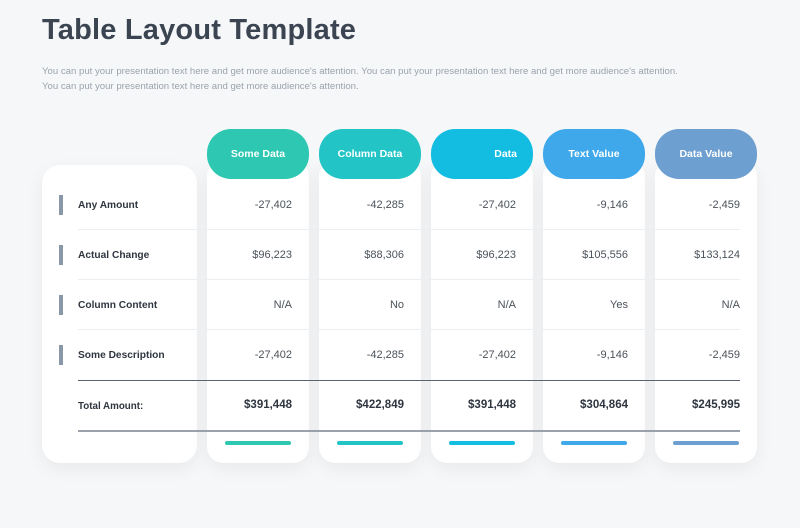 This screenshot has width=800, height=528. What do you see at coordinates (594, 154) in the screenshot?
I see `column-header-text-value: Text Value` at bounding box center [594, 154].